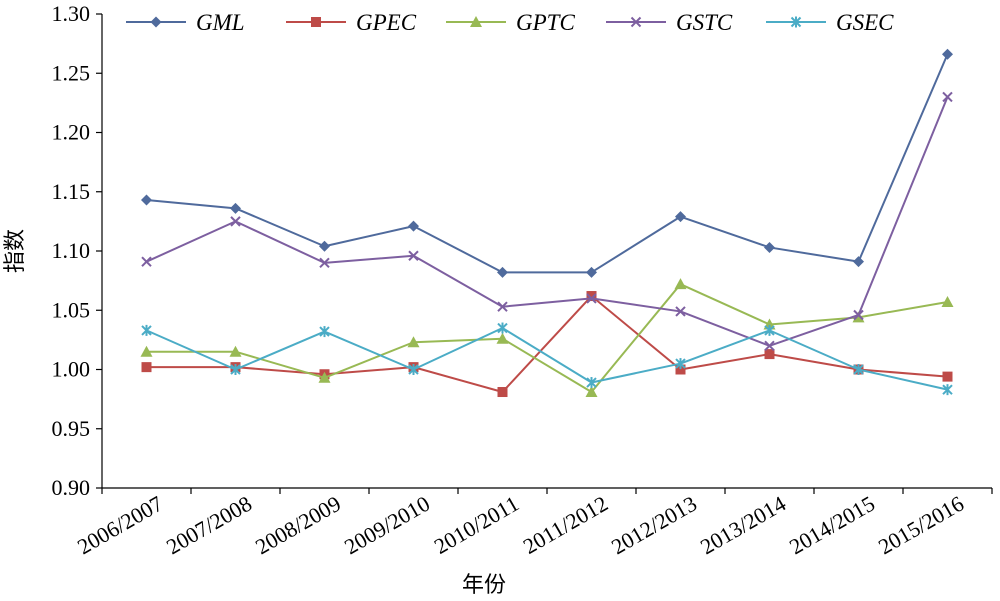 The height and width of the screenshot is (601, 1000). Describe the element at coordinates (545, 22) in the screenshot. I see `legend-label-gptc: GPTC` at that location.